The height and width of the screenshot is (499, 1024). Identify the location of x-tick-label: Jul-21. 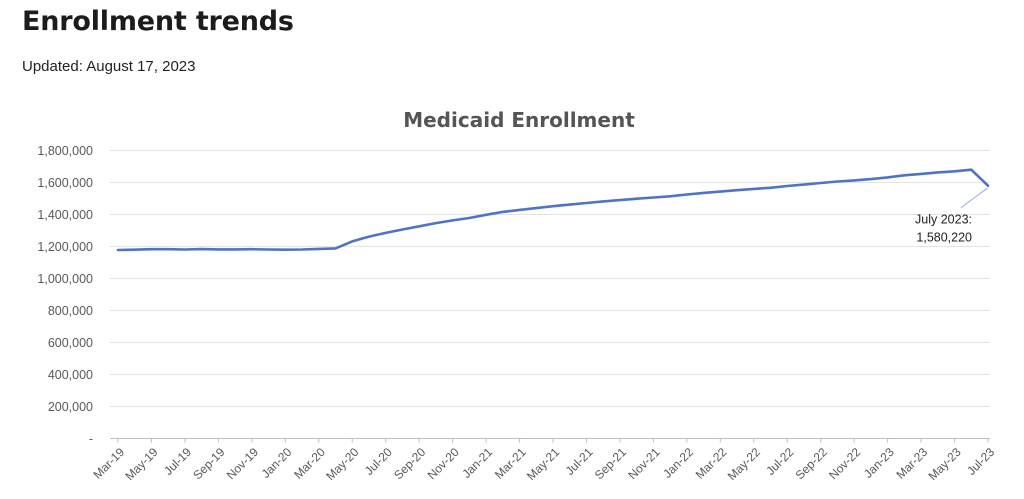
(579, 461).